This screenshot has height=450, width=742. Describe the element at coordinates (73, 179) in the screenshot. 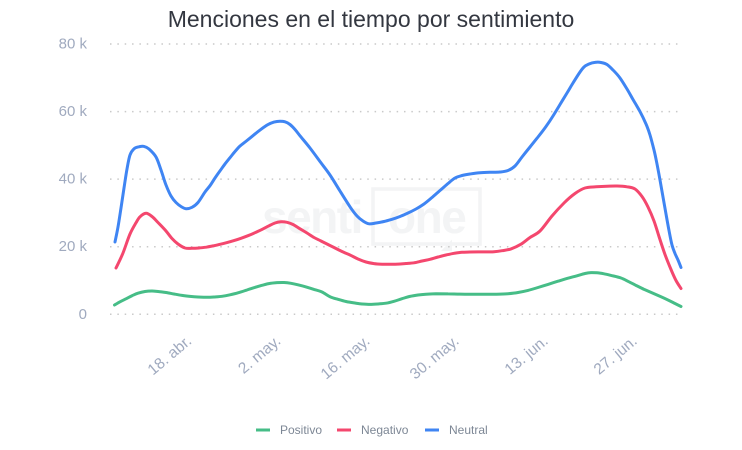

I see `svg-text: 40 k` at that location.